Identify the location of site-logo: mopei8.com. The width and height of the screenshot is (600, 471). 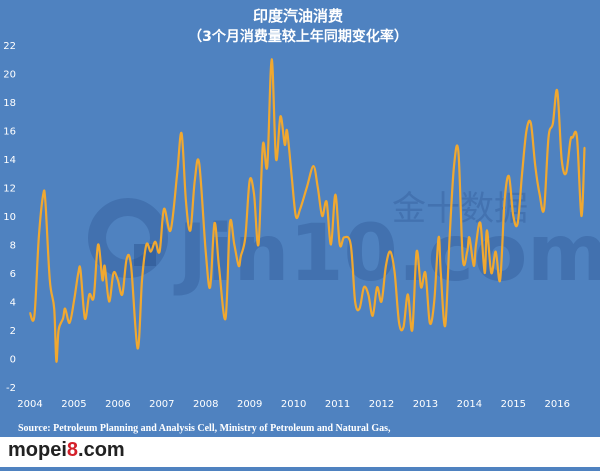
(66, 450).